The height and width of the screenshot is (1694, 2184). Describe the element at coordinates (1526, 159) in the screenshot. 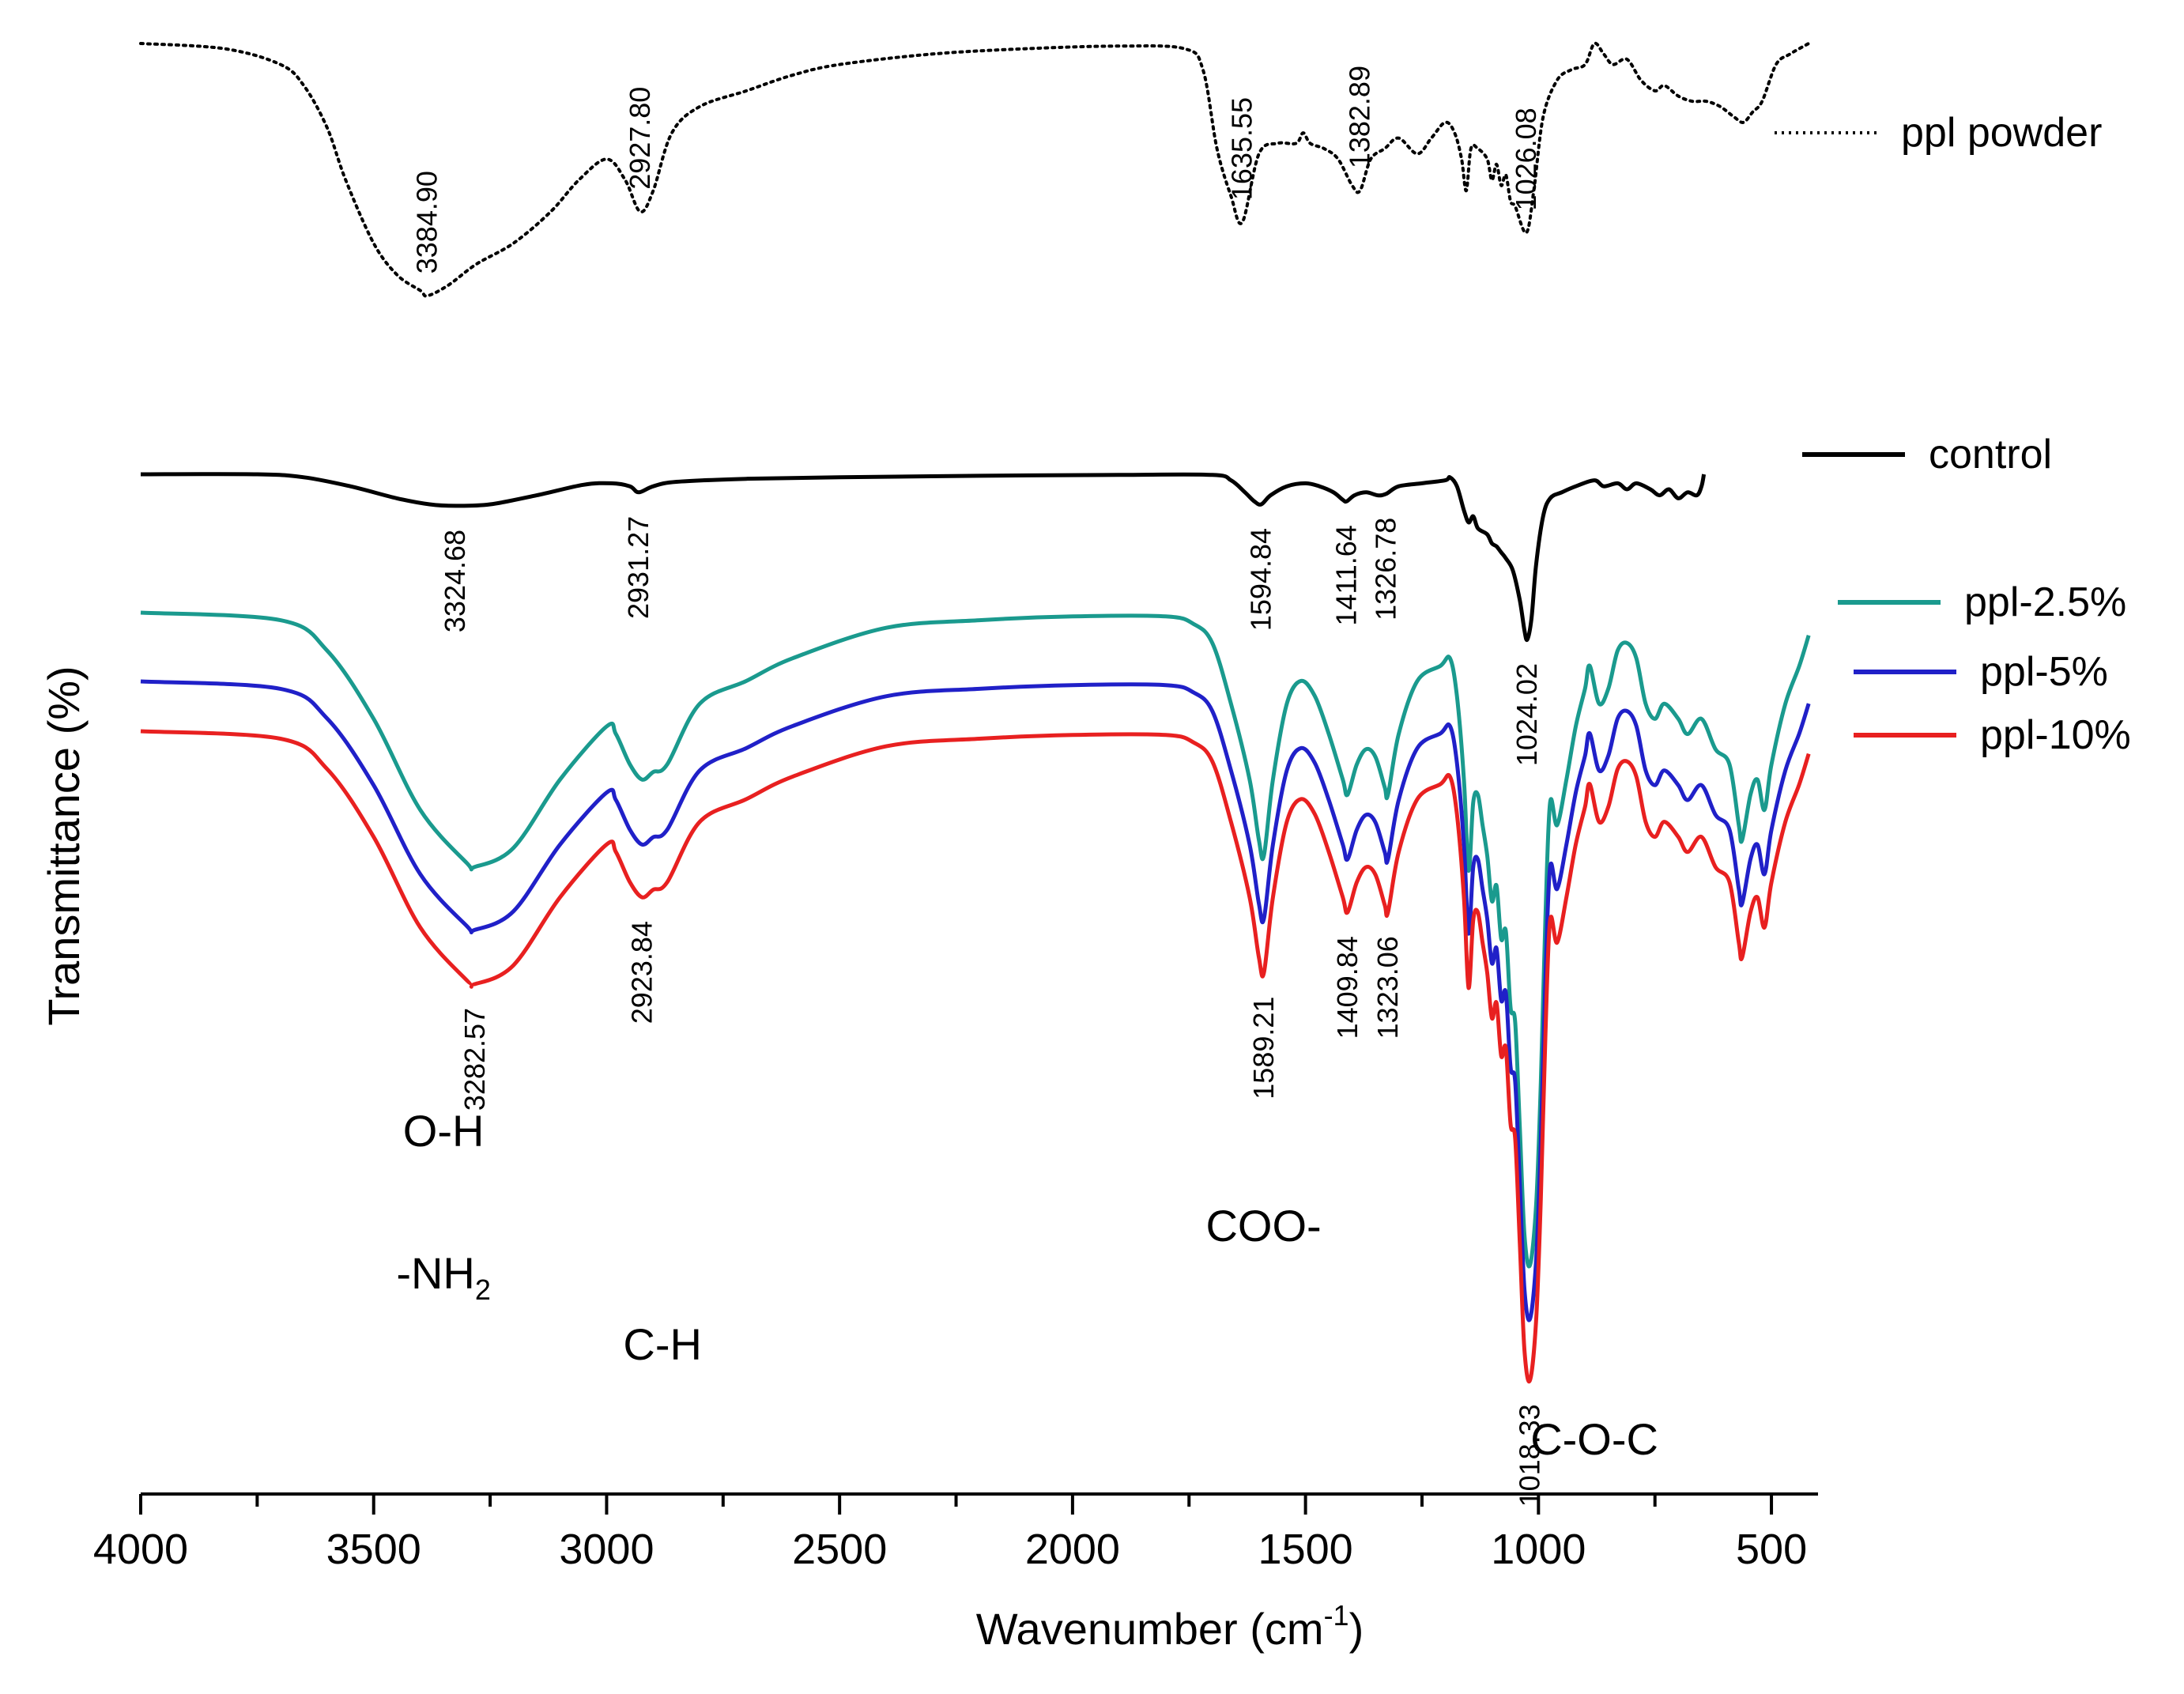

I see `peak-label: 1026.08` at that location.